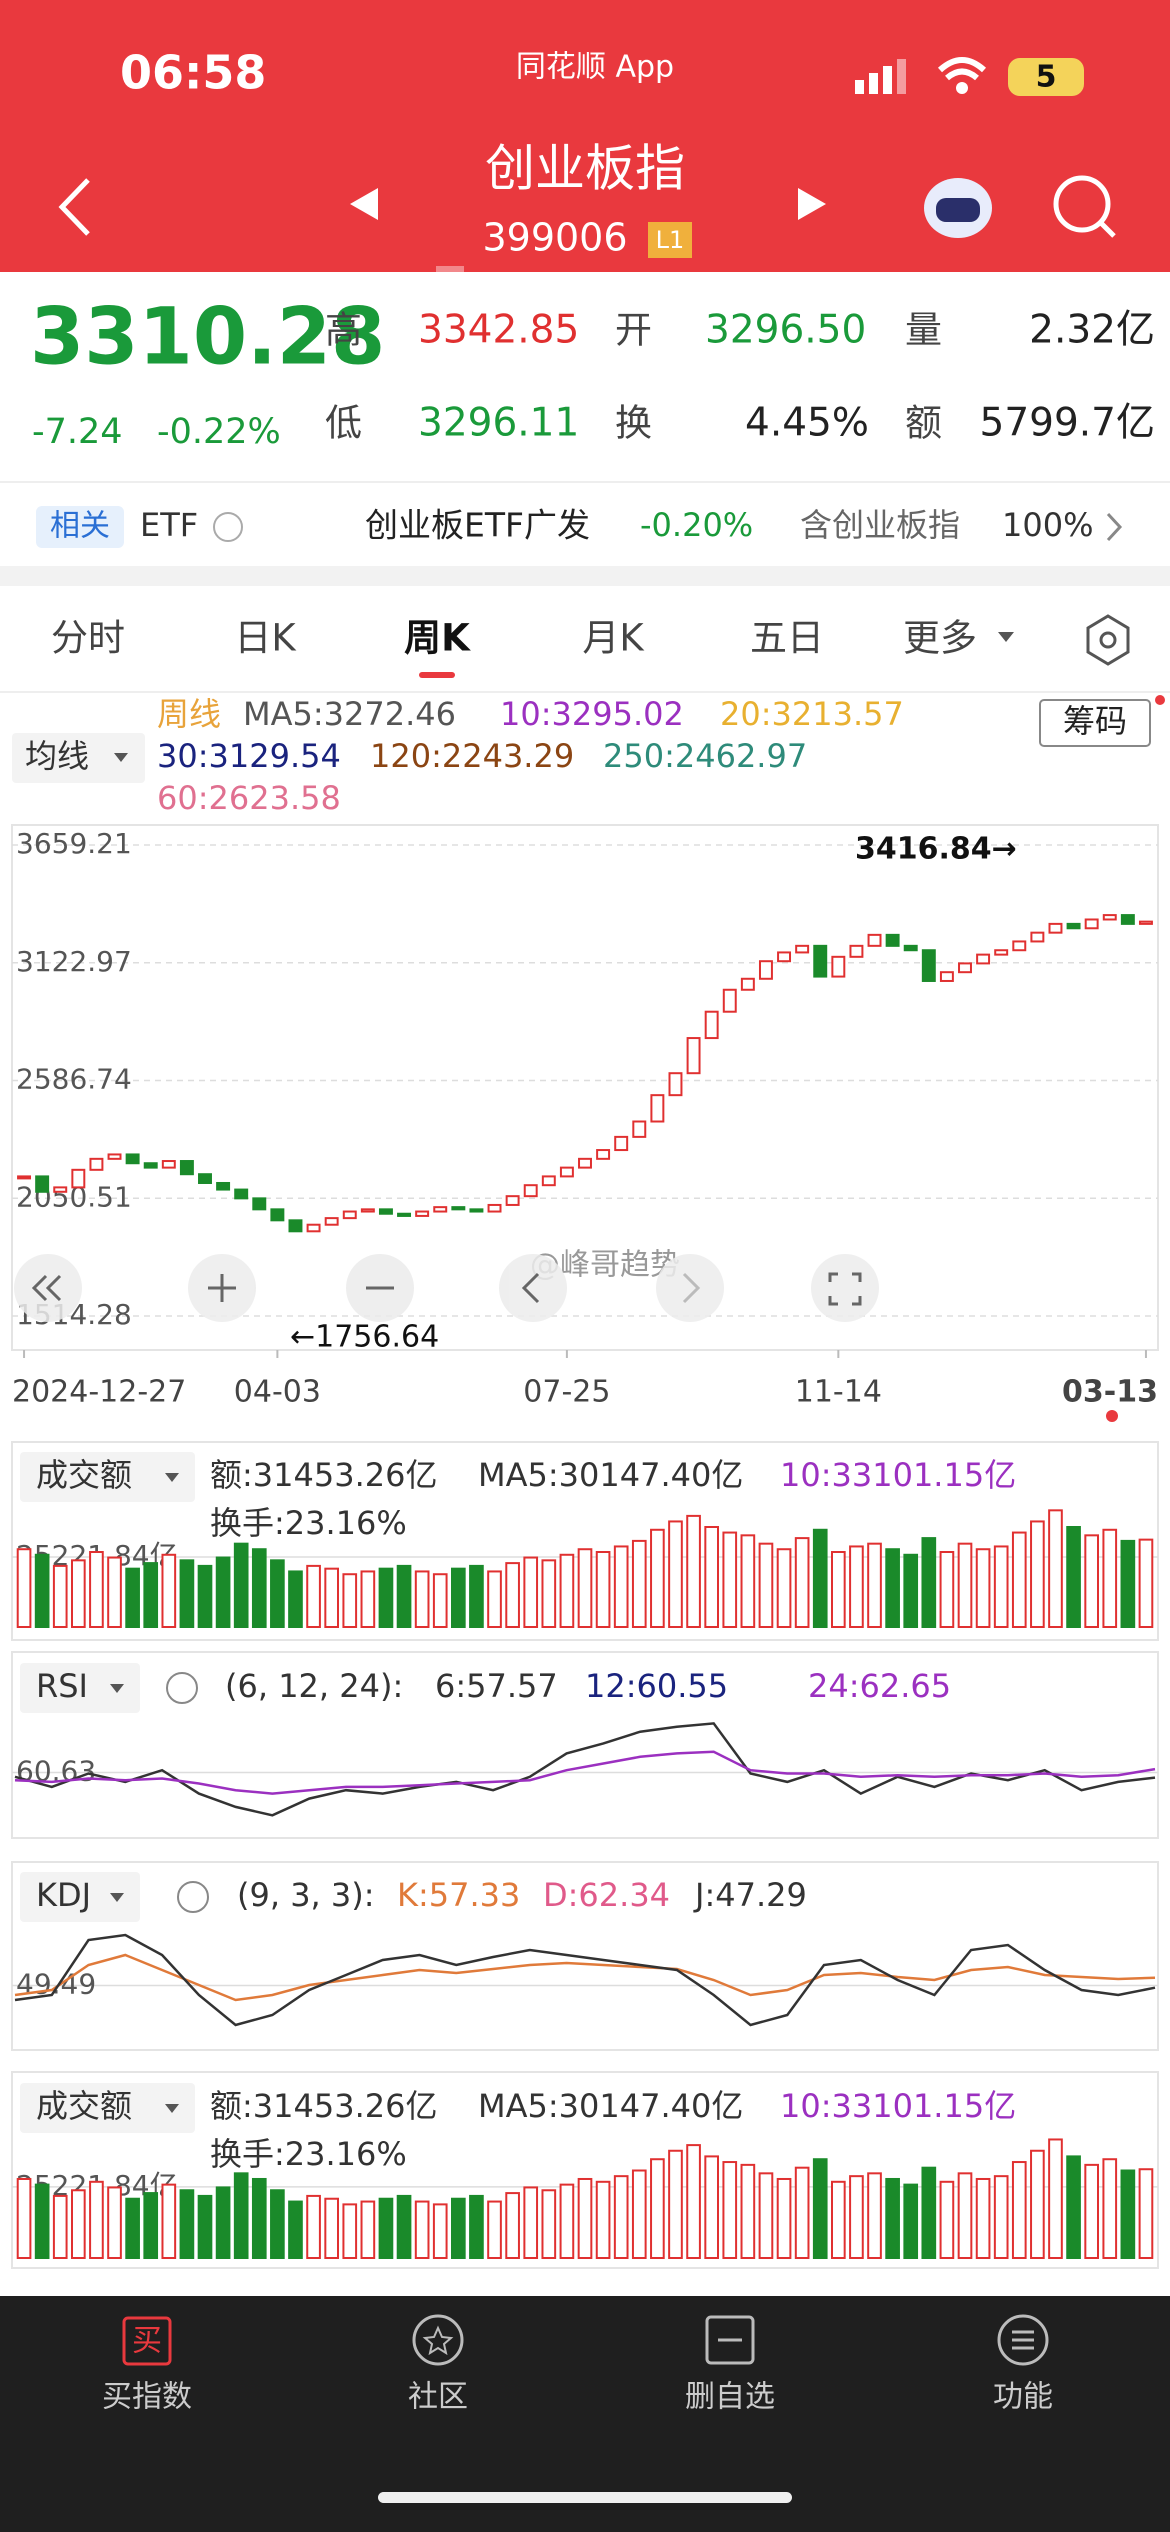 This screenshot has height=2532, width=1170. What do you see at coordinates (437, 675) in the screenshot?
I see `tab-underline` at bounding box center [437, 675].